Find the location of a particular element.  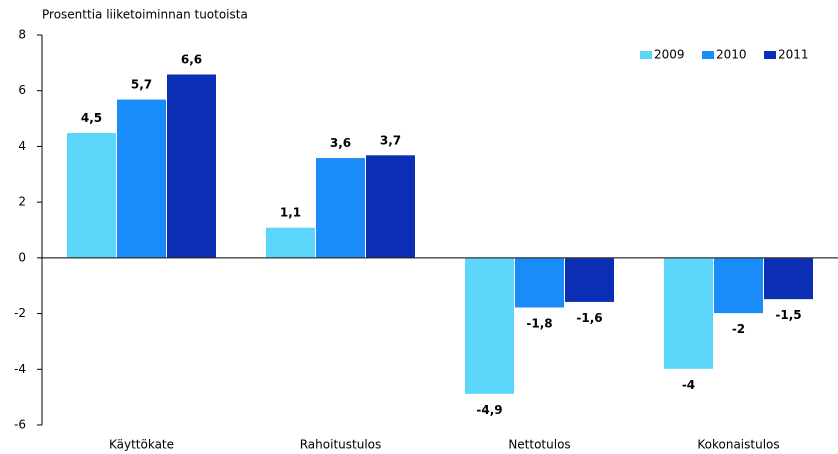

y-tick-label: 2 is located at coordinates (22, 202).